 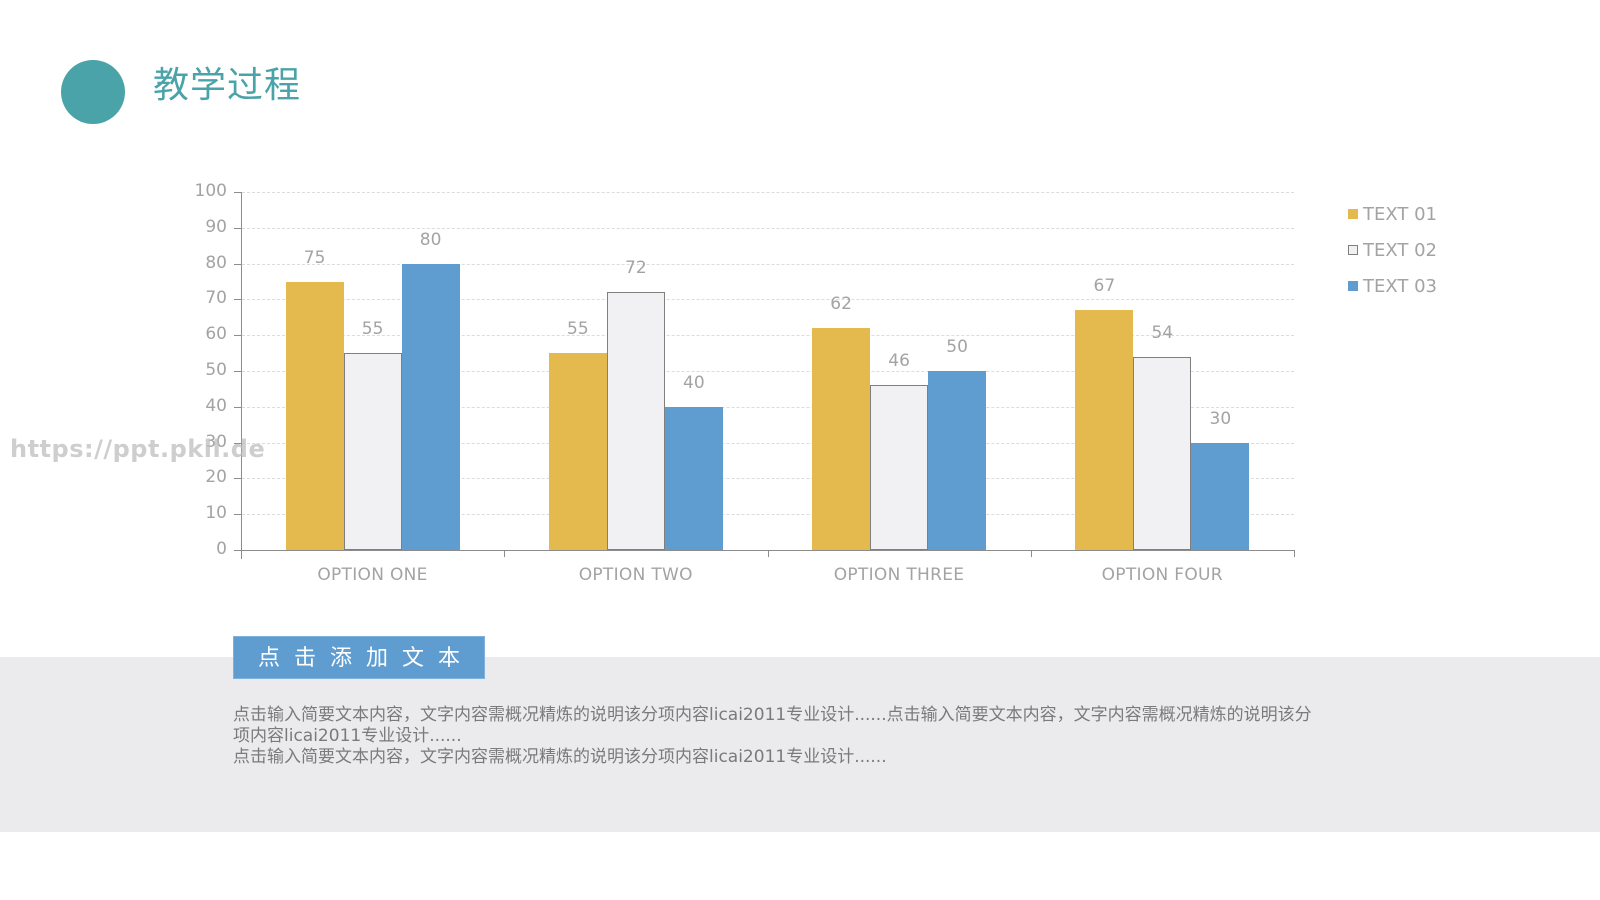 I want to click on y-axis-tick-label: 90, so click(x=216, y=226).